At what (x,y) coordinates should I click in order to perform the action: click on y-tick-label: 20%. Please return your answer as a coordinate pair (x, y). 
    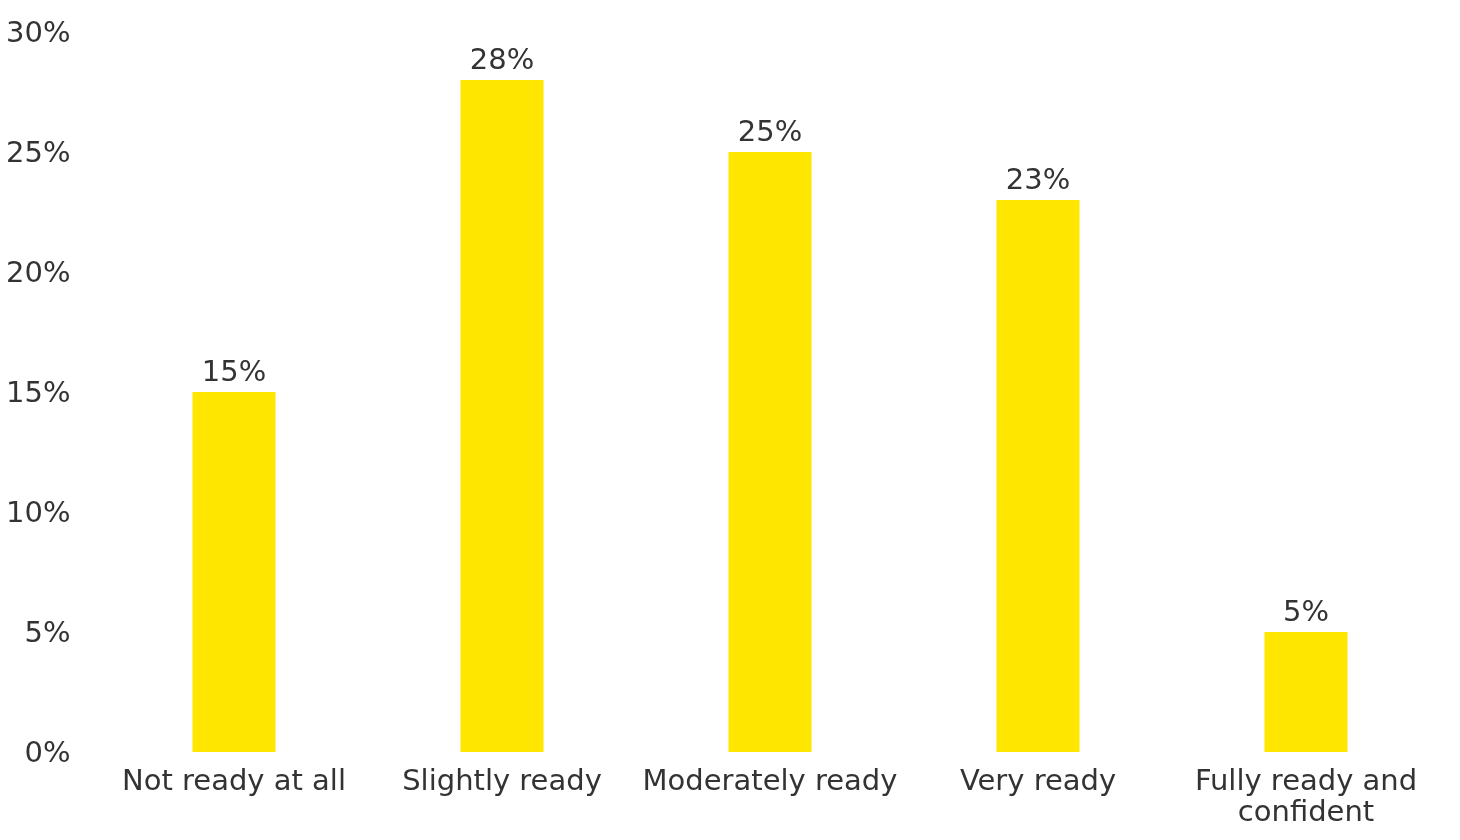
    Looking at the image, I should click on (38, 271).